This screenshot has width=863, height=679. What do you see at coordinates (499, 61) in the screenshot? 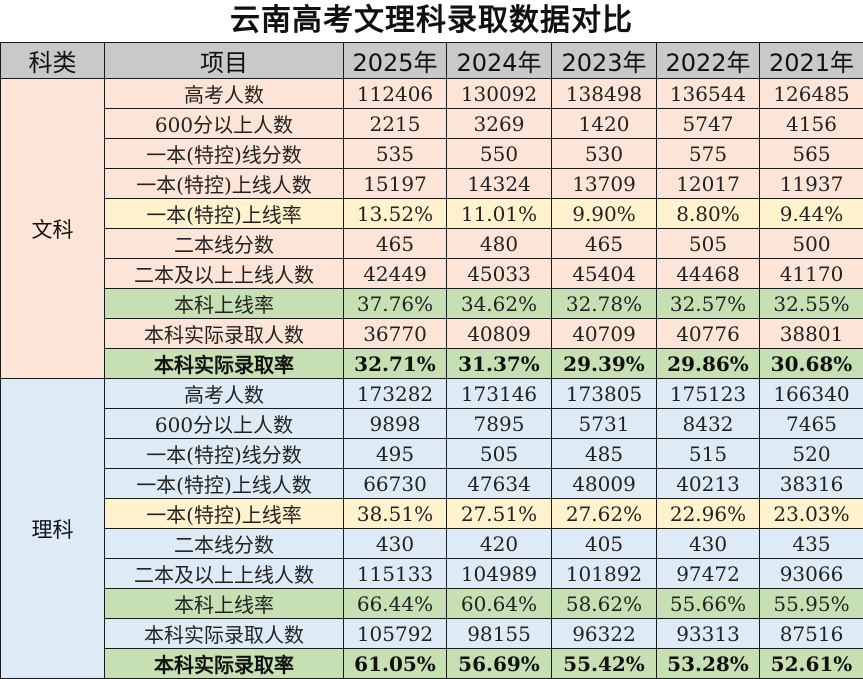
I see `header-year-2024: 2024年` at bounding box center [499, 61].